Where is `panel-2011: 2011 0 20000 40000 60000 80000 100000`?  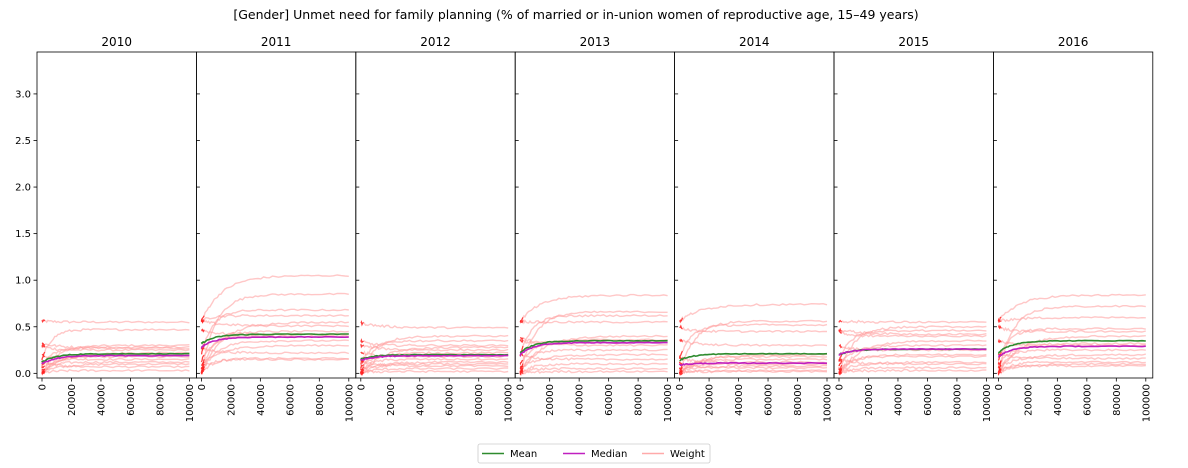 panel-2011: 2011 0 20000 40000 60000 80000 100000 is located at coordinates (276, 228).